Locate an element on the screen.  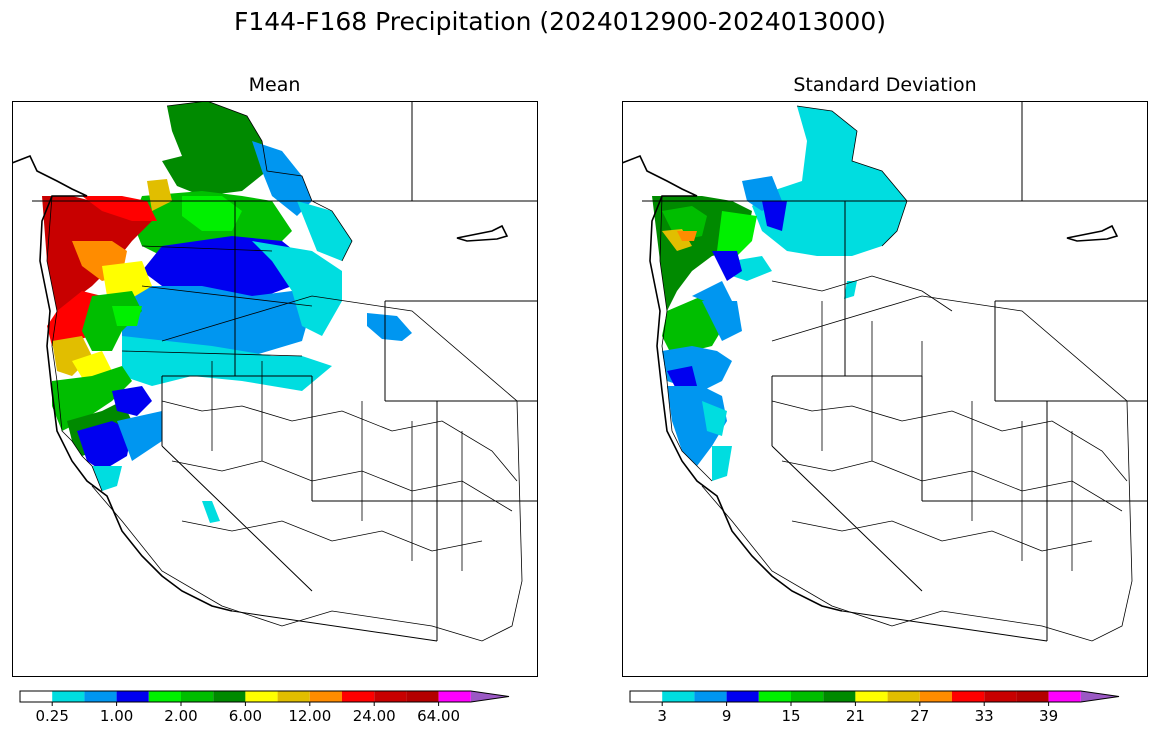
colorbar-tick-label: 2.00 is located at coordinates (180, 716).